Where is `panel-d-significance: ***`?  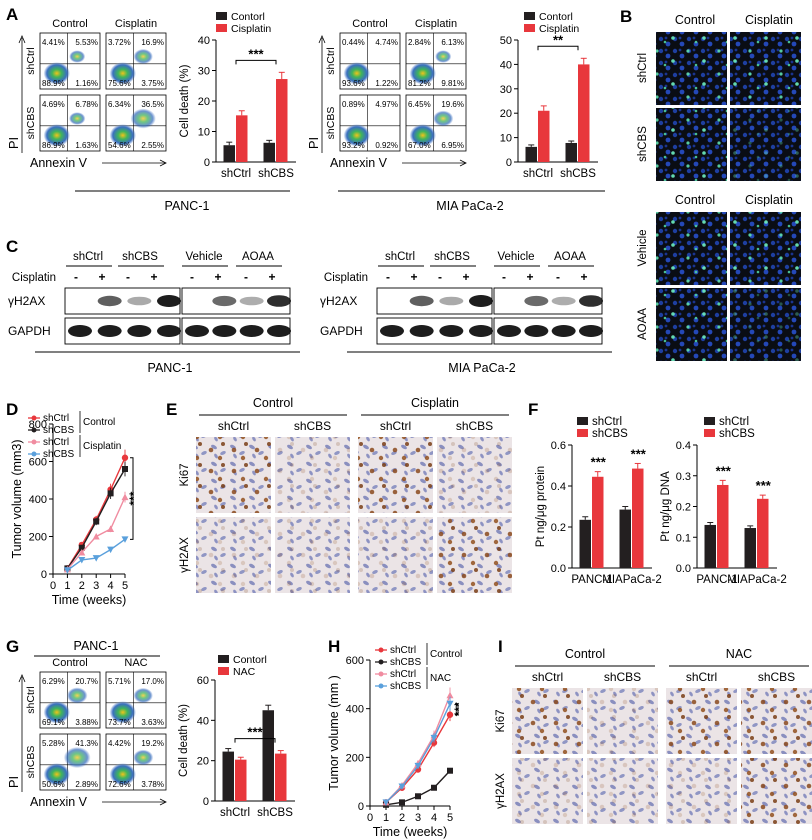
panel-d-significance: *** is located at coordinates (134, 498).